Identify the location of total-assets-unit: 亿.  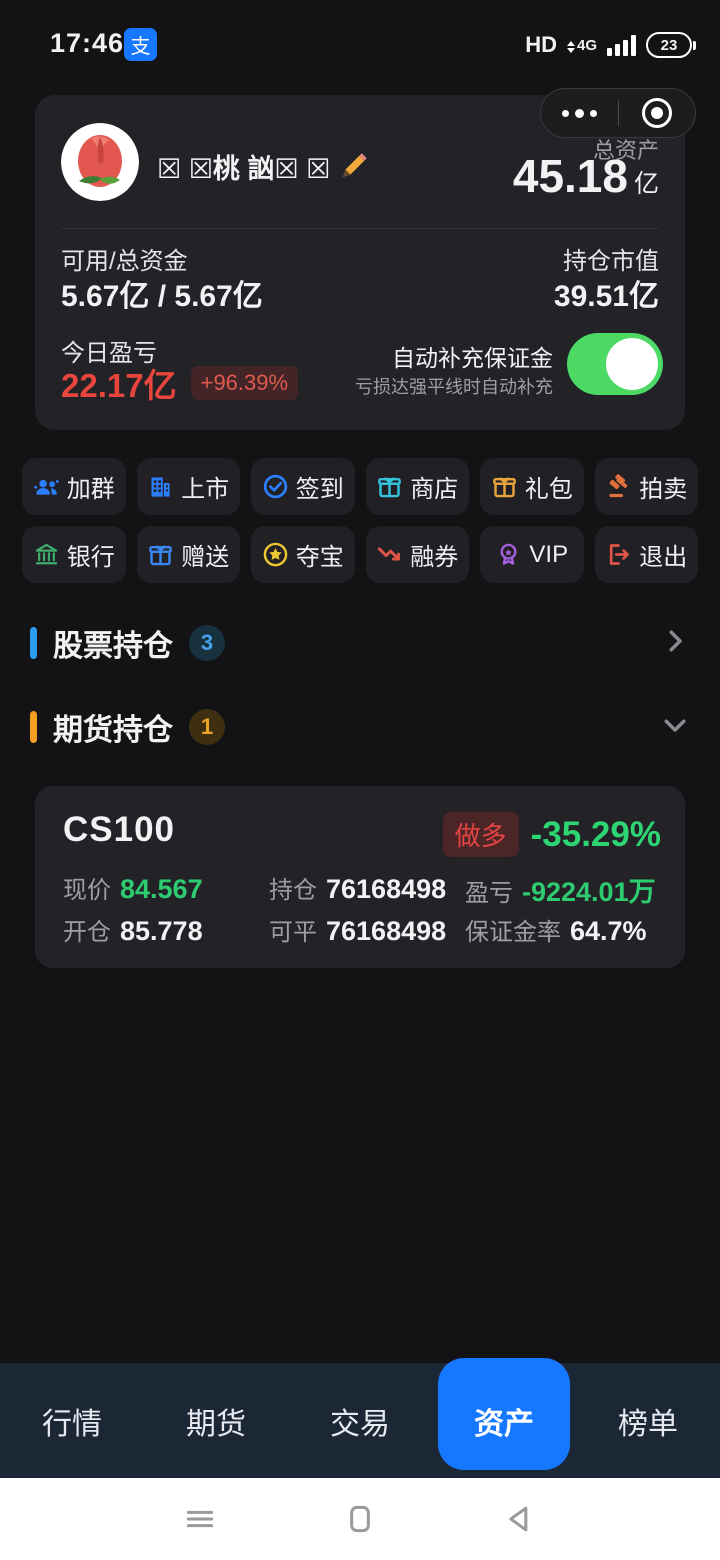
(646, 184).